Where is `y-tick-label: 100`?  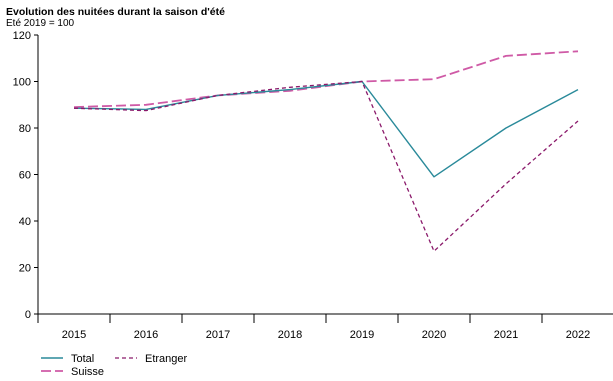
y-tick-label: 100 is located at coordinates (22, 83).